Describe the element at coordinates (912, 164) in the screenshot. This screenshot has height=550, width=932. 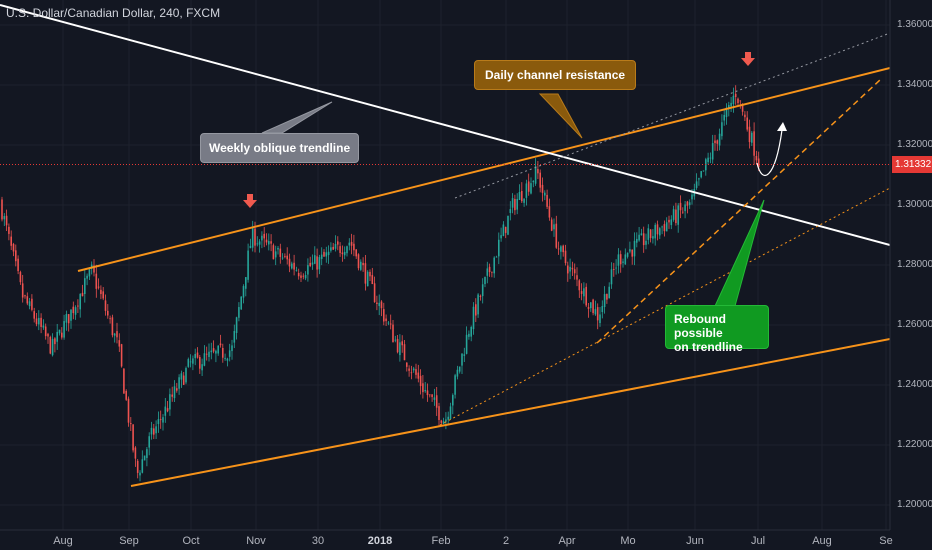
I see `current-price-label: 1.31332` at that location.